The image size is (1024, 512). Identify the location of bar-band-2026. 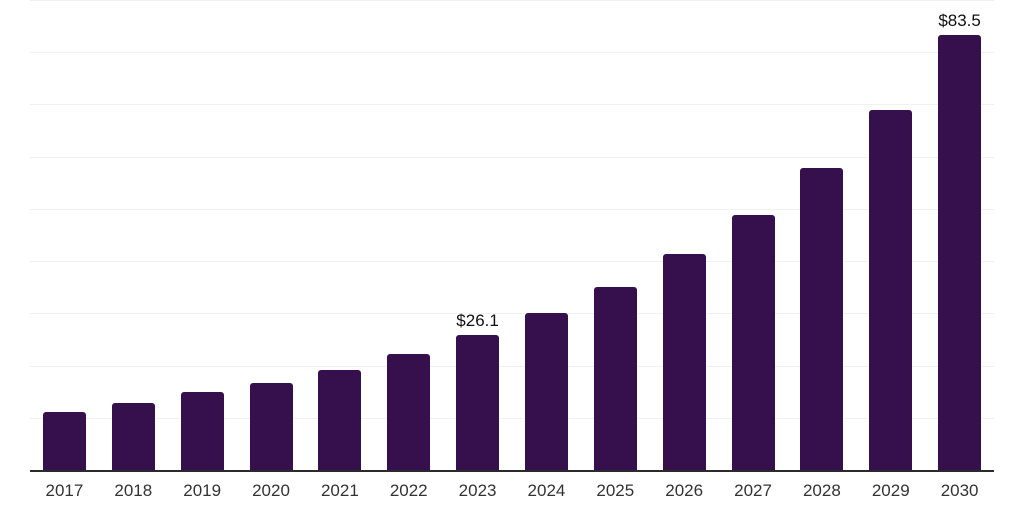
(684, 236).